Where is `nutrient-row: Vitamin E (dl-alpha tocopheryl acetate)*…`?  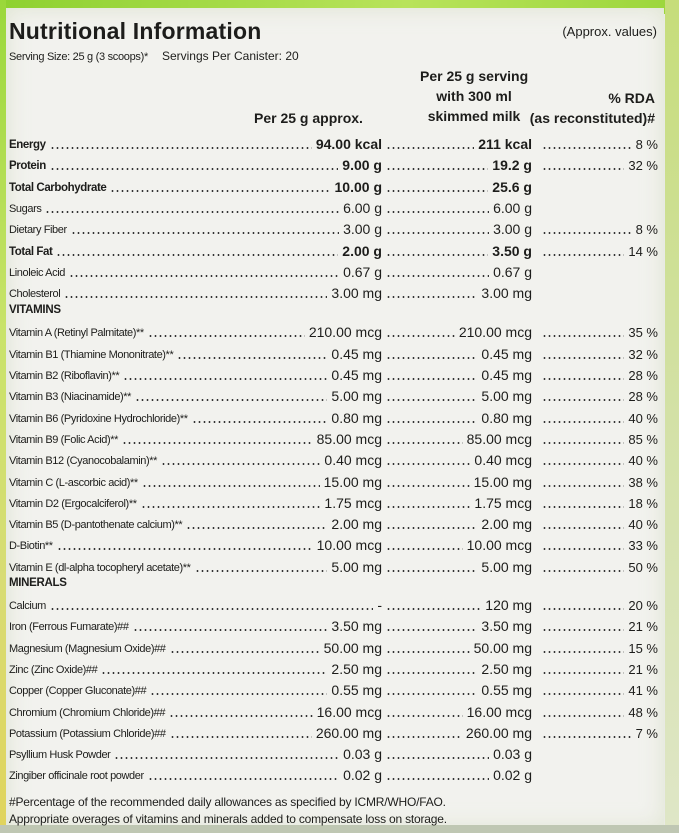 nutrient-row: Vitamin E (dl-alpha tocopheryl acetate)*… is located at coordinates (333, 565).